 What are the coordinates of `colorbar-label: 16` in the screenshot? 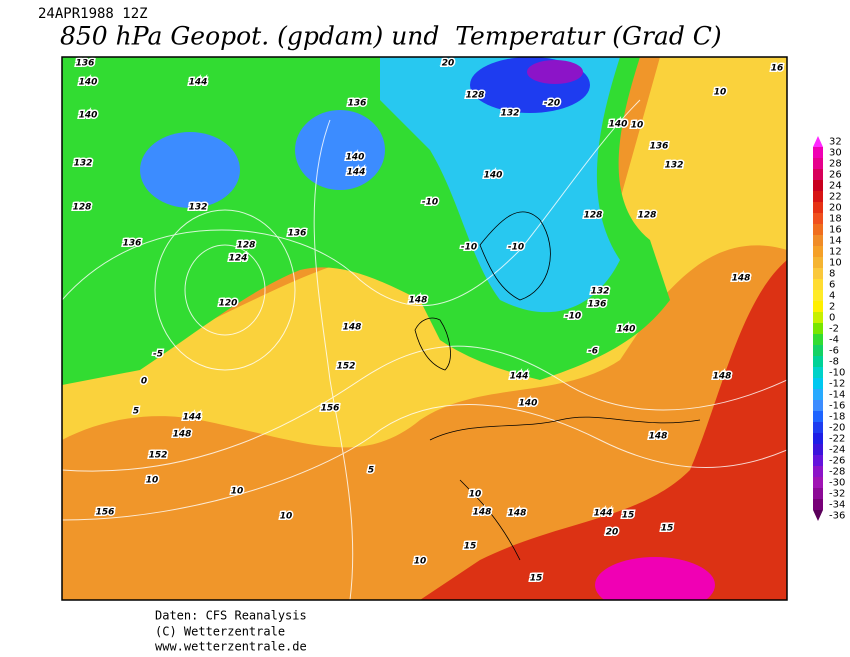 It's located at (835, 230).